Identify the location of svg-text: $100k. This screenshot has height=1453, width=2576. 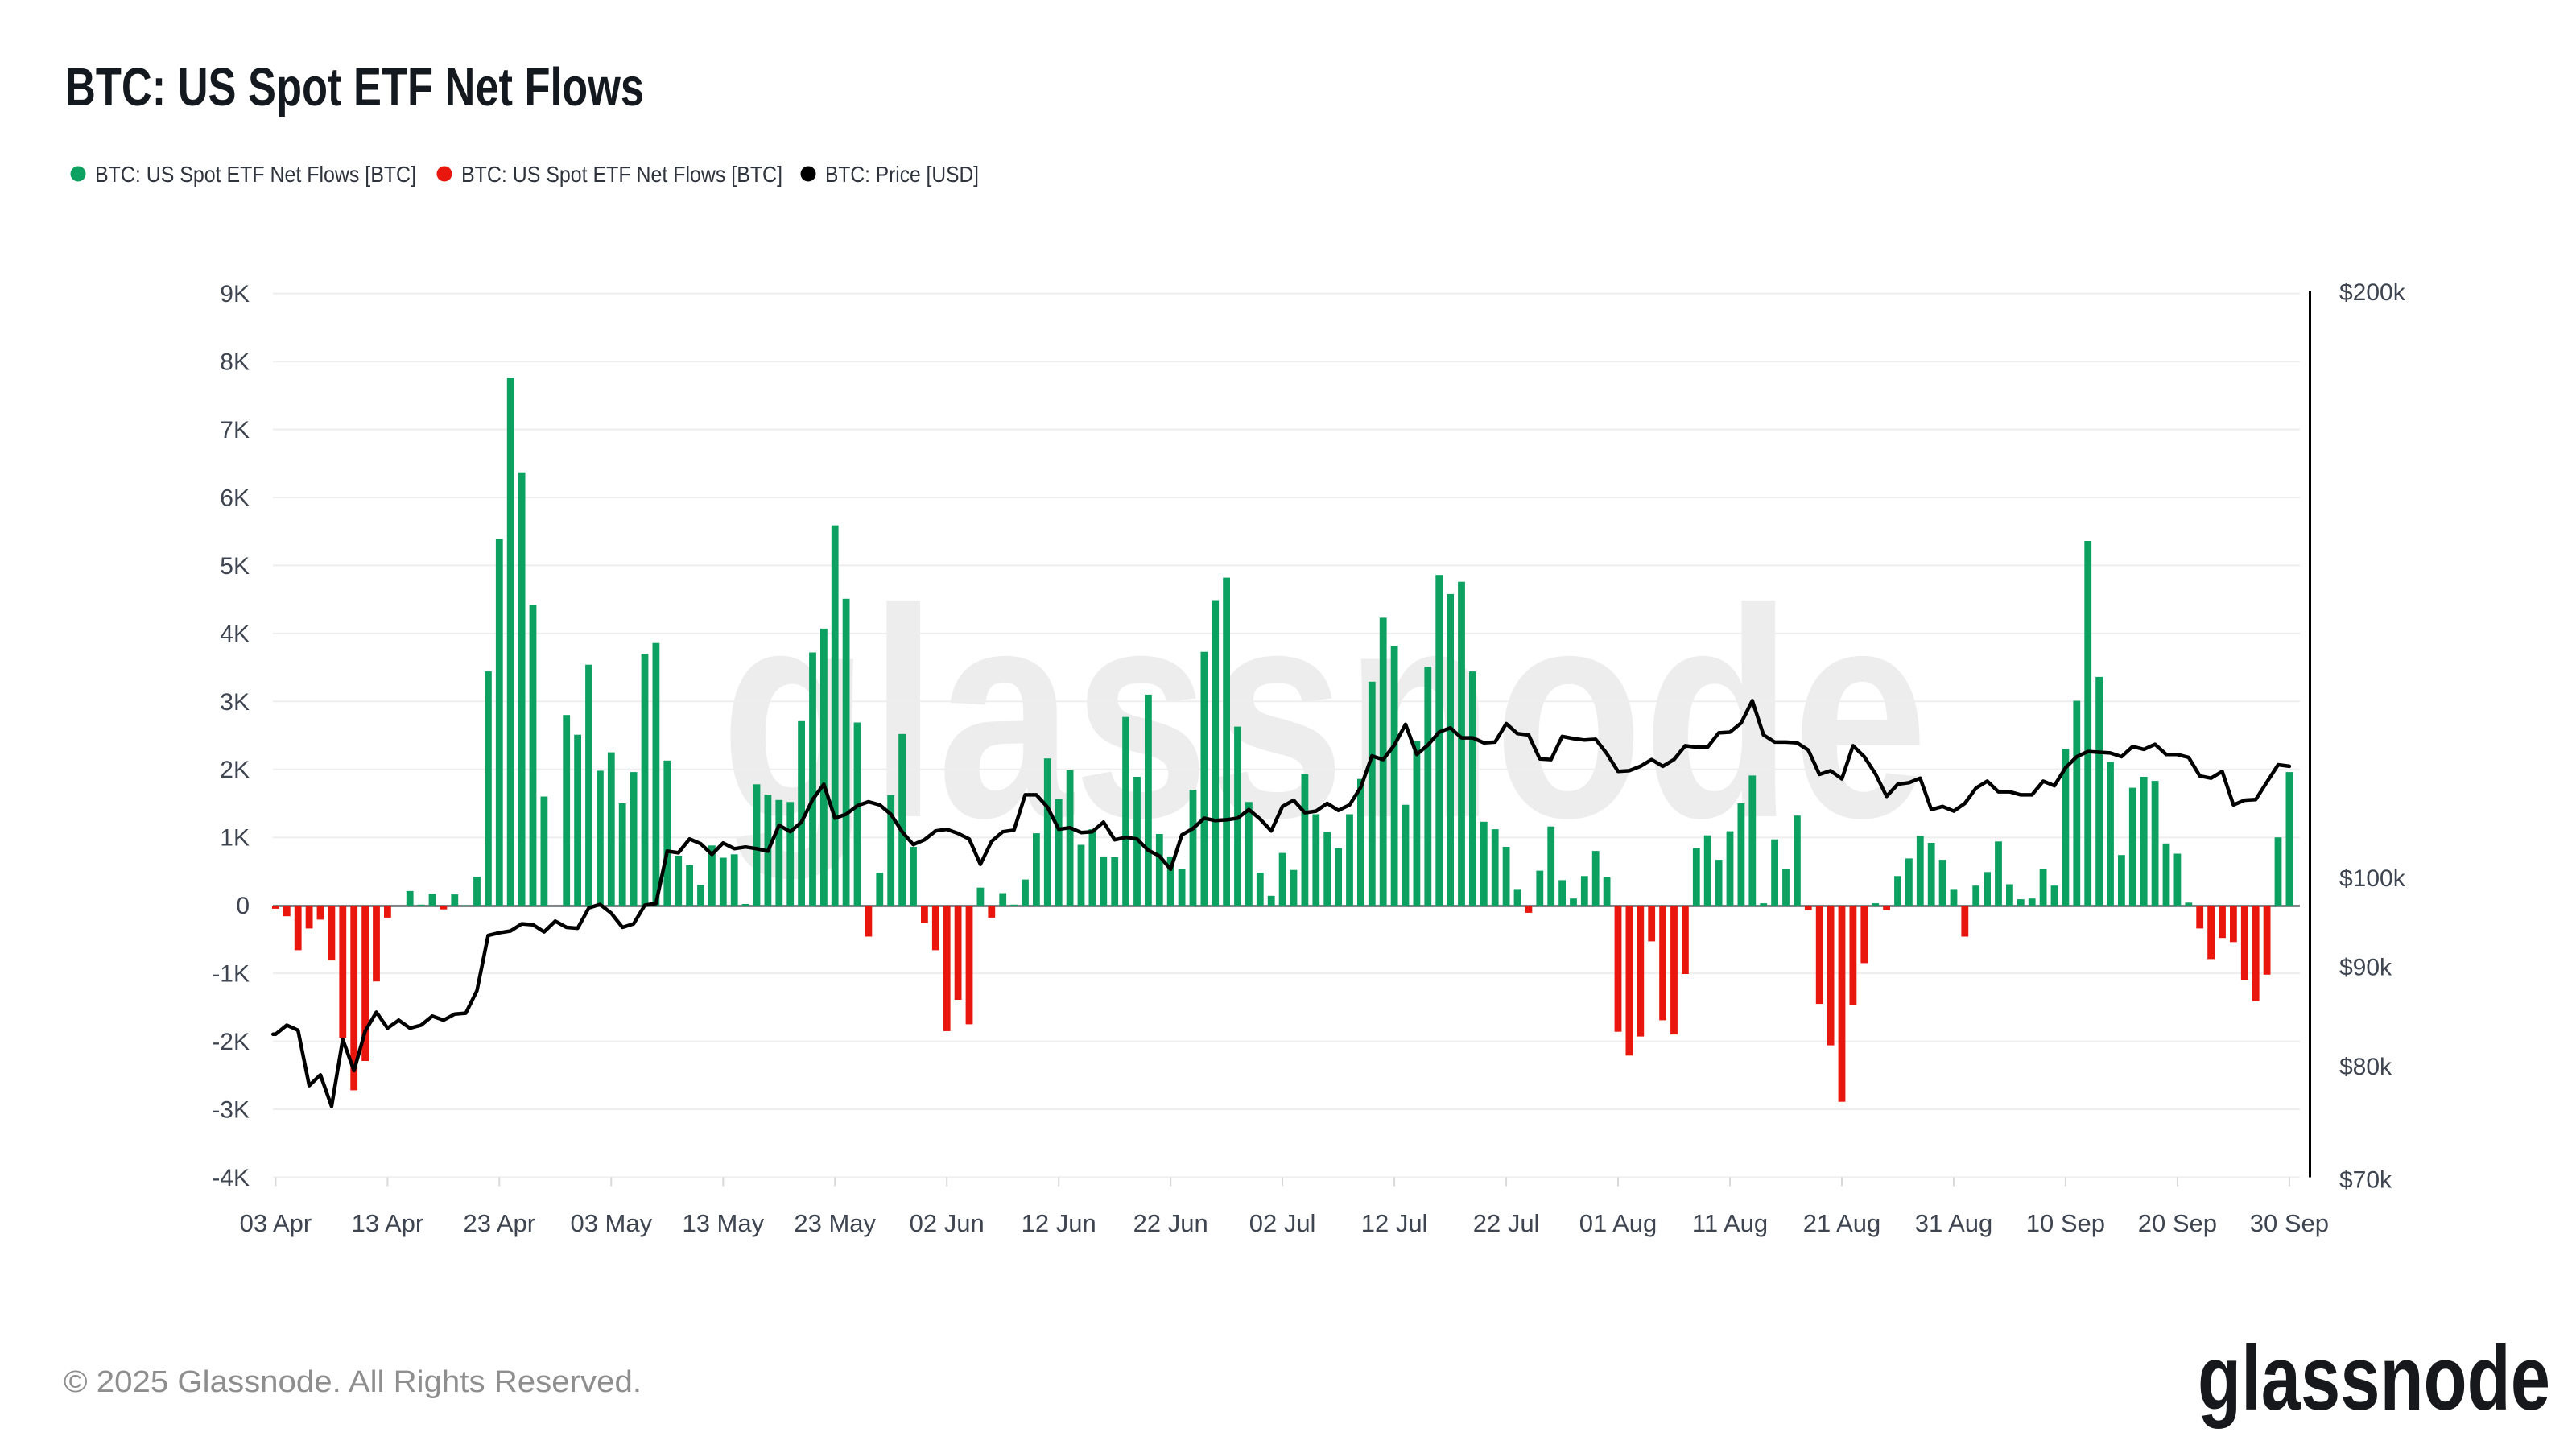
(2372, 878).